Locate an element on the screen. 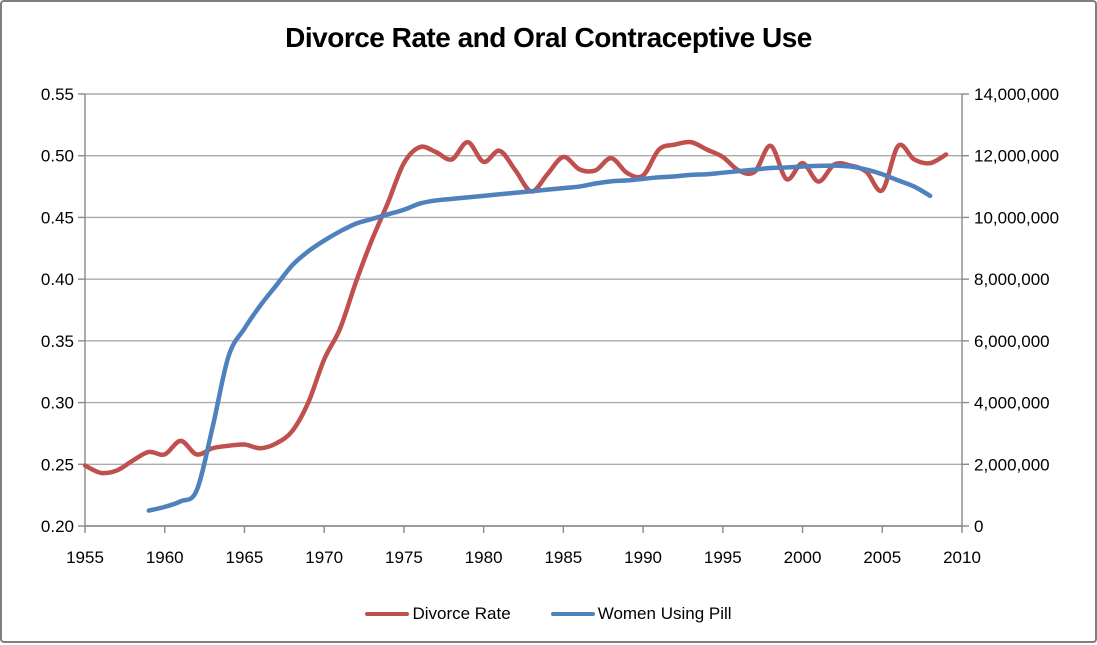 The height and width of the screenshot is (645, 1097). x-axis-tick-label: 1970 is located at coordinates (324, 557).